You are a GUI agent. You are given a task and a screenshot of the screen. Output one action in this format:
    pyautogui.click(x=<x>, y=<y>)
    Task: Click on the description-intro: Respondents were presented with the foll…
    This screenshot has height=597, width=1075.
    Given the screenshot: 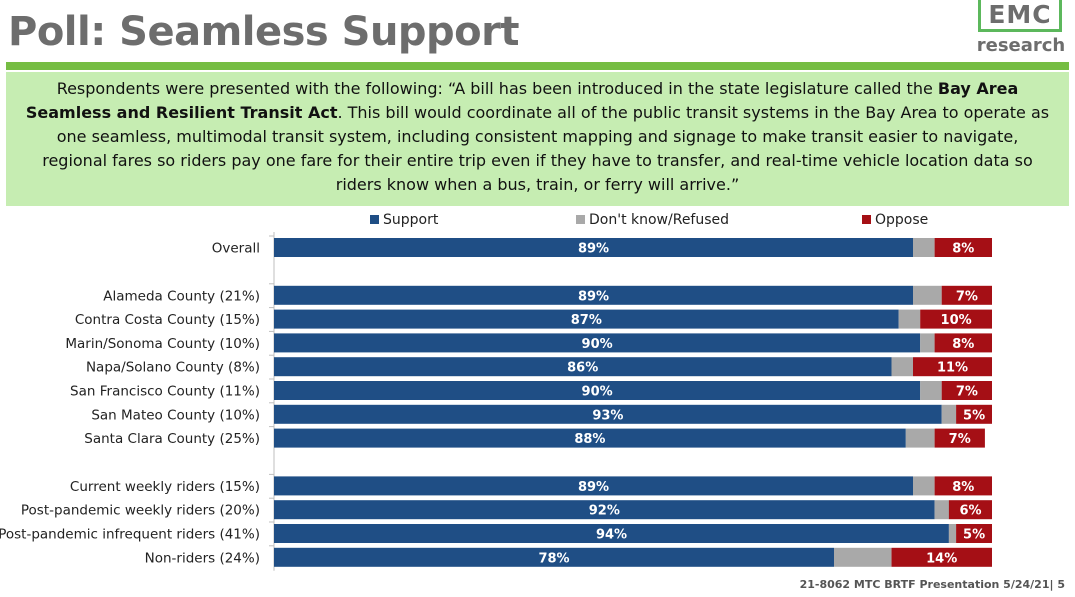 What is the action you would take?
    pyautogui.click(x=497, y=88)
    